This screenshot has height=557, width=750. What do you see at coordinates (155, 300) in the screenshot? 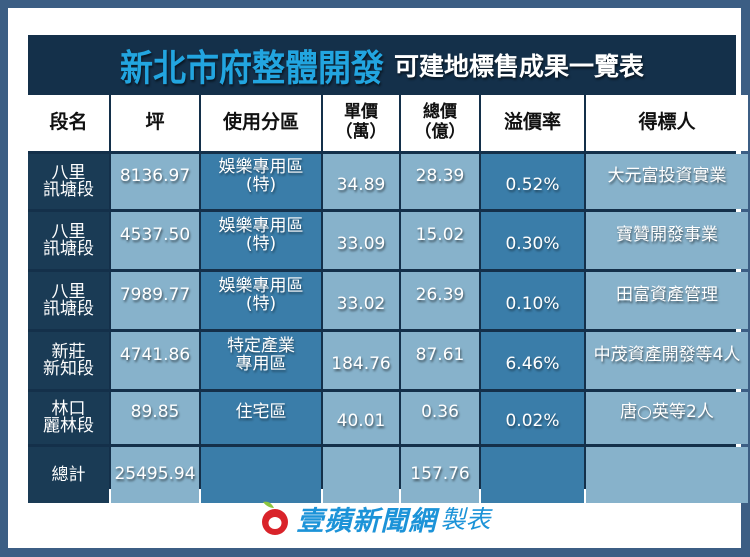
I see `row-ping: 7989.77` at bounding box center [155, 300].